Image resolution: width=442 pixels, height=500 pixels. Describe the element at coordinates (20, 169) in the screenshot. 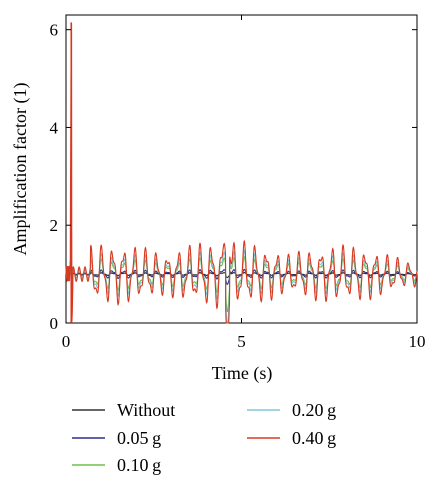

I see `y-axis-label: Amplification factor (1)` at that location.